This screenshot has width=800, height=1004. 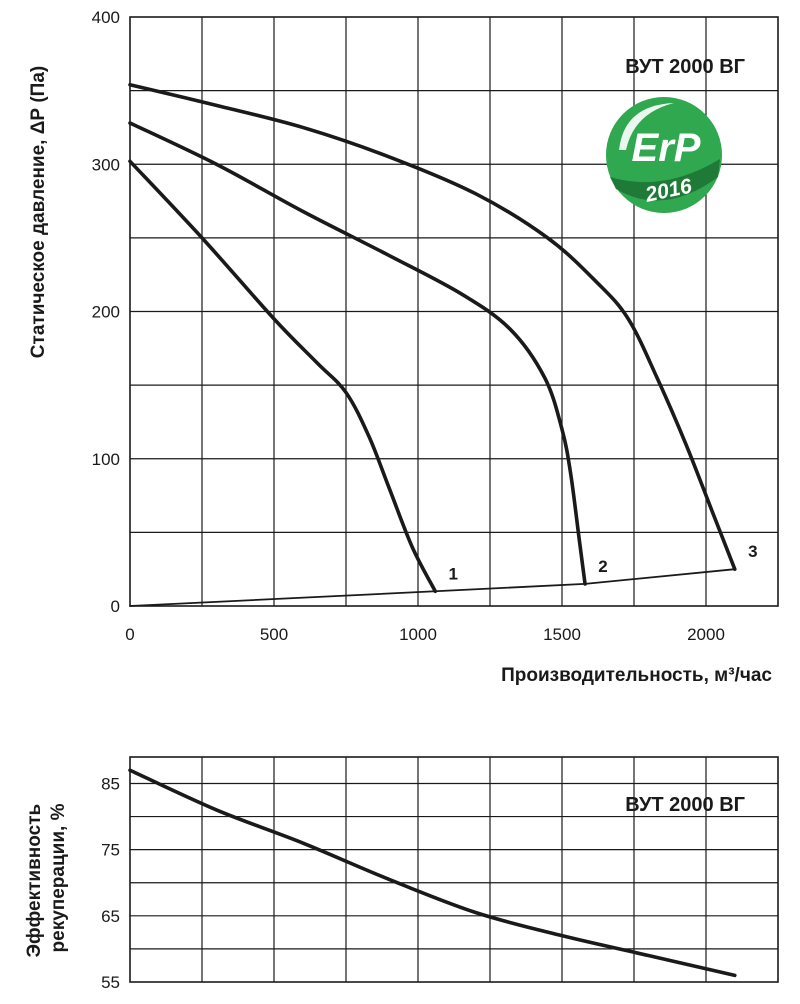 I want to click on x-tick-label: 2000, so click(x=706, y=634).